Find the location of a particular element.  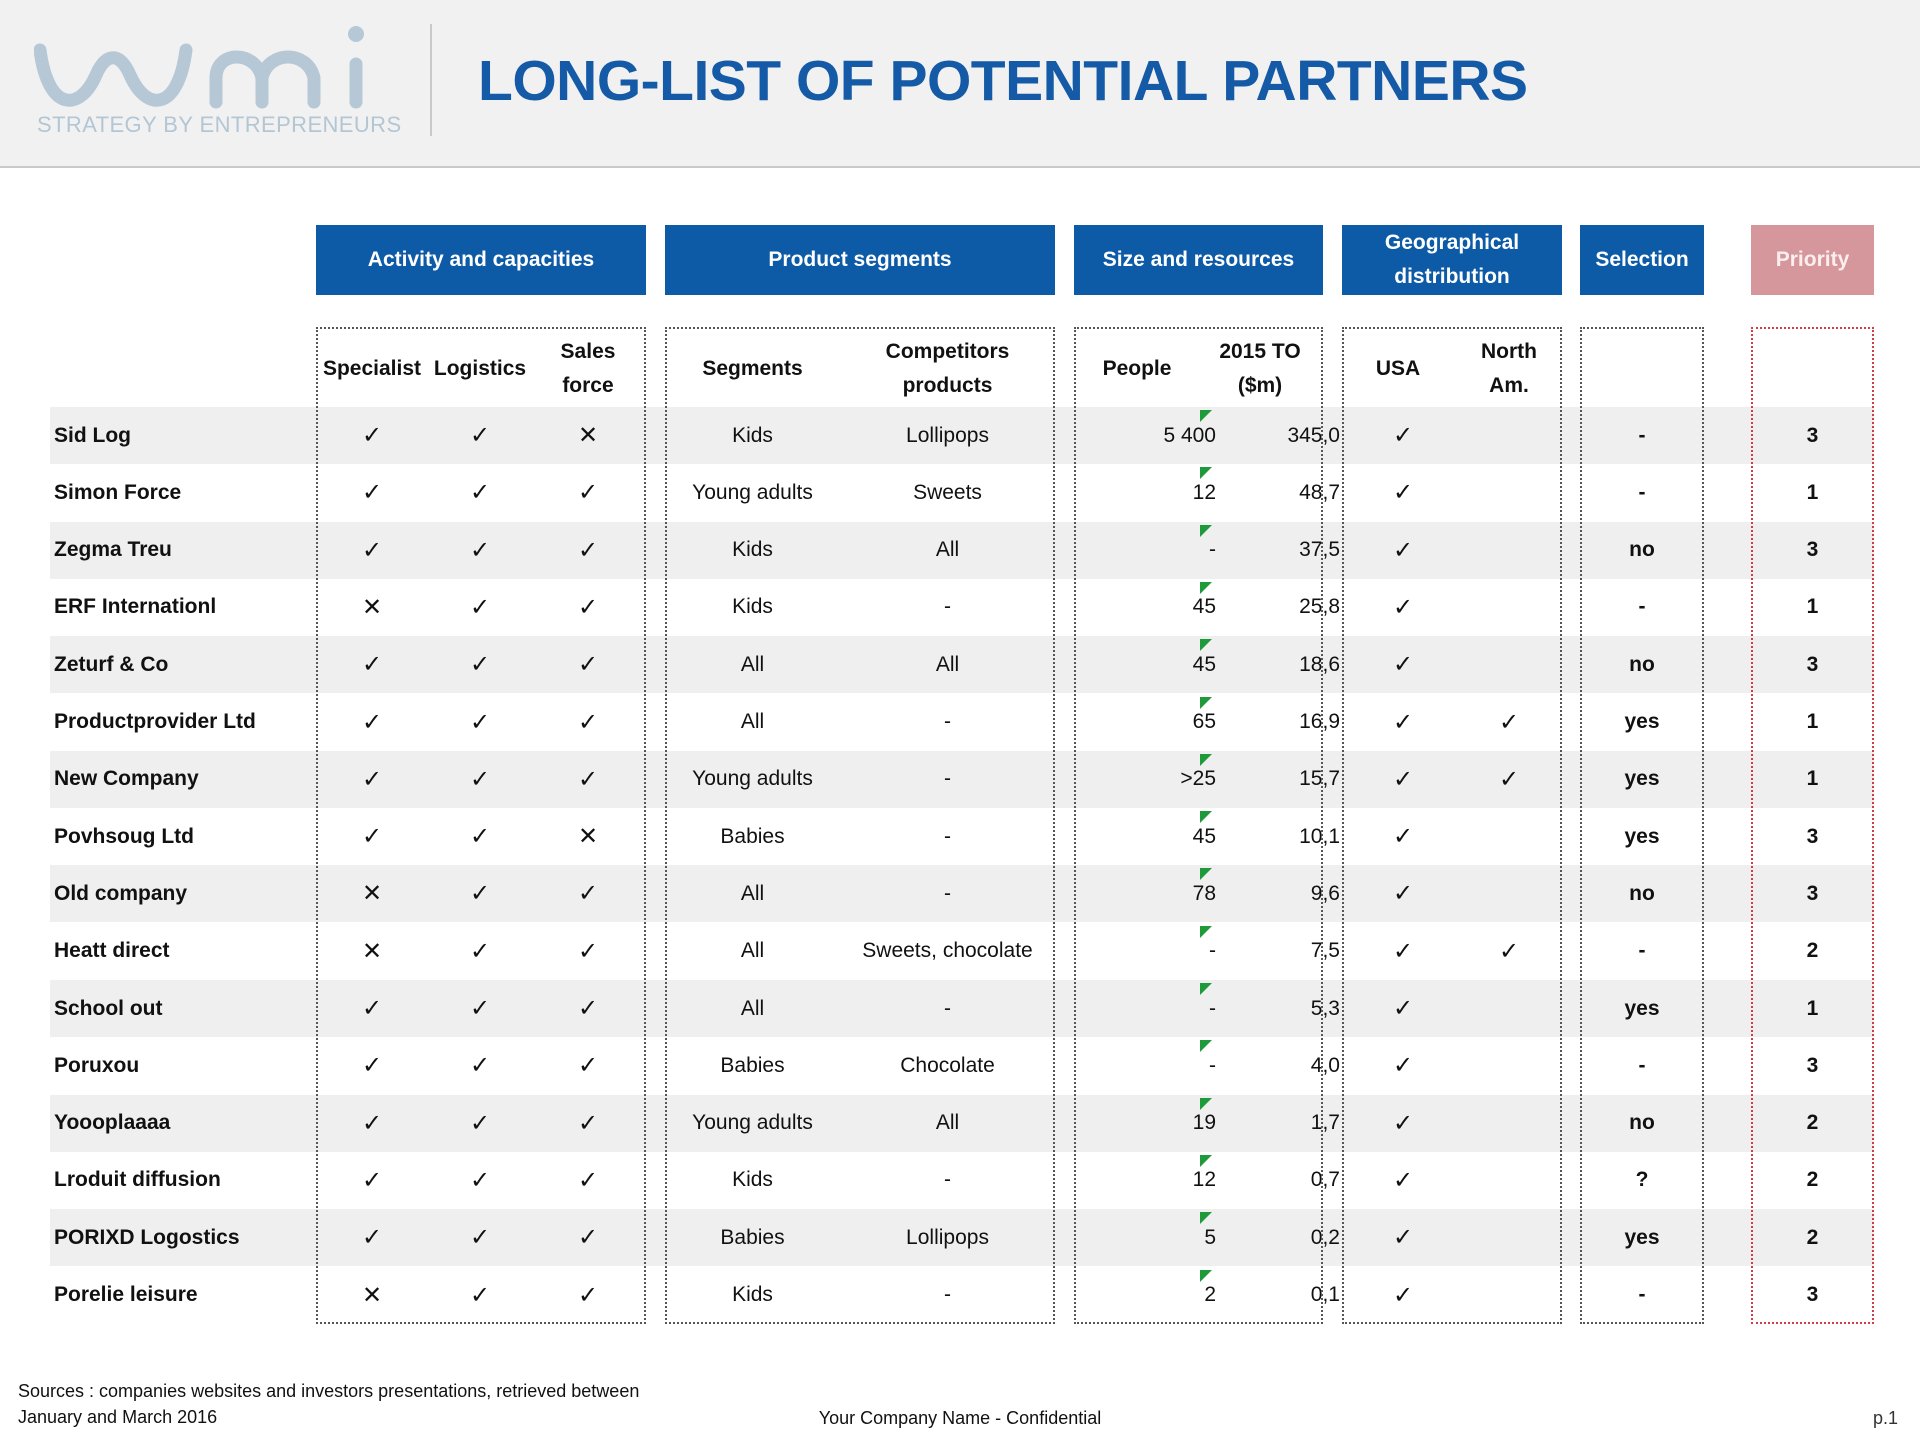

cell-name: Povhsoug Ltd is located at coordinates (124, 836).